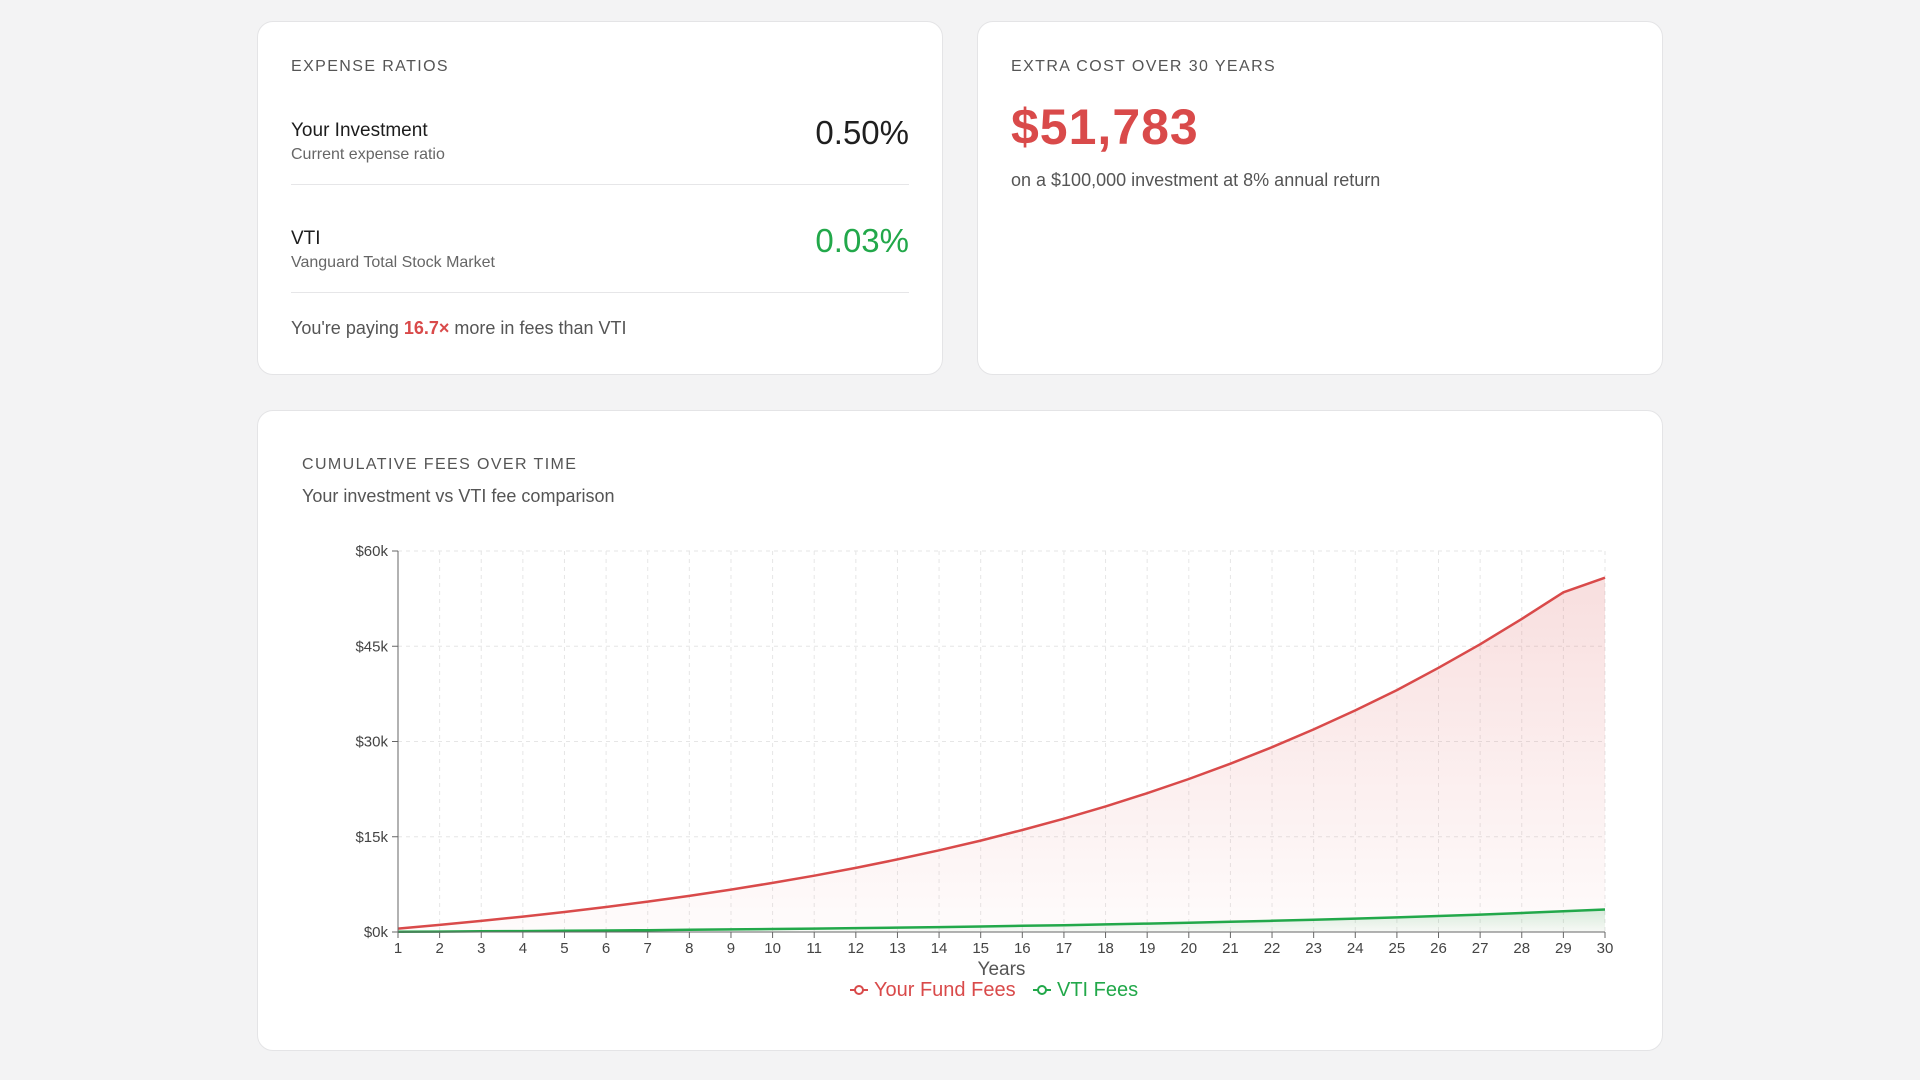  Describe the element at coordinates (439, 948) in the screenshot. I see `x-tick-label: 2` at that location.